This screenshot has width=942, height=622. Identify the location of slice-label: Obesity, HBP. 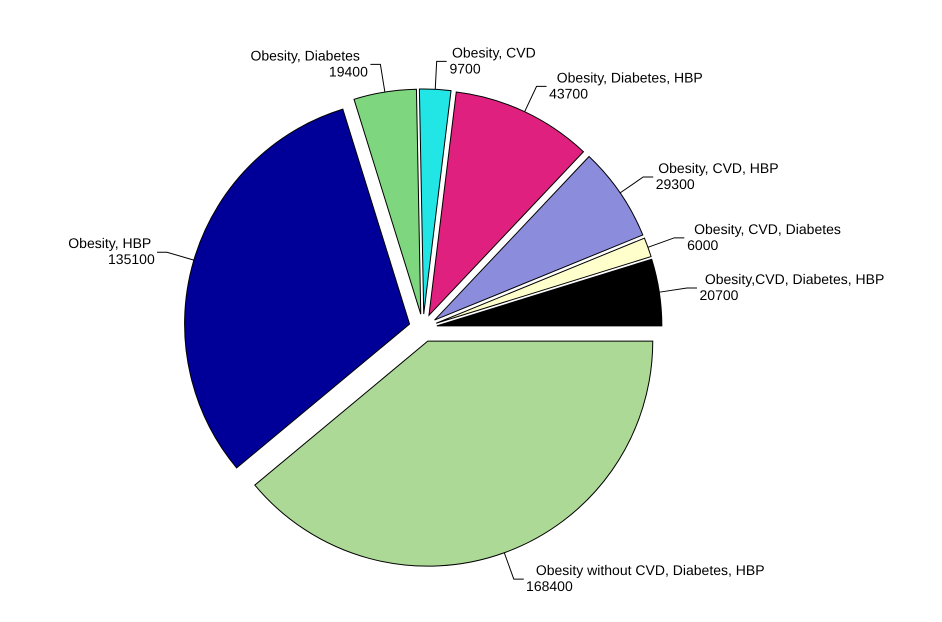
(110, 243).